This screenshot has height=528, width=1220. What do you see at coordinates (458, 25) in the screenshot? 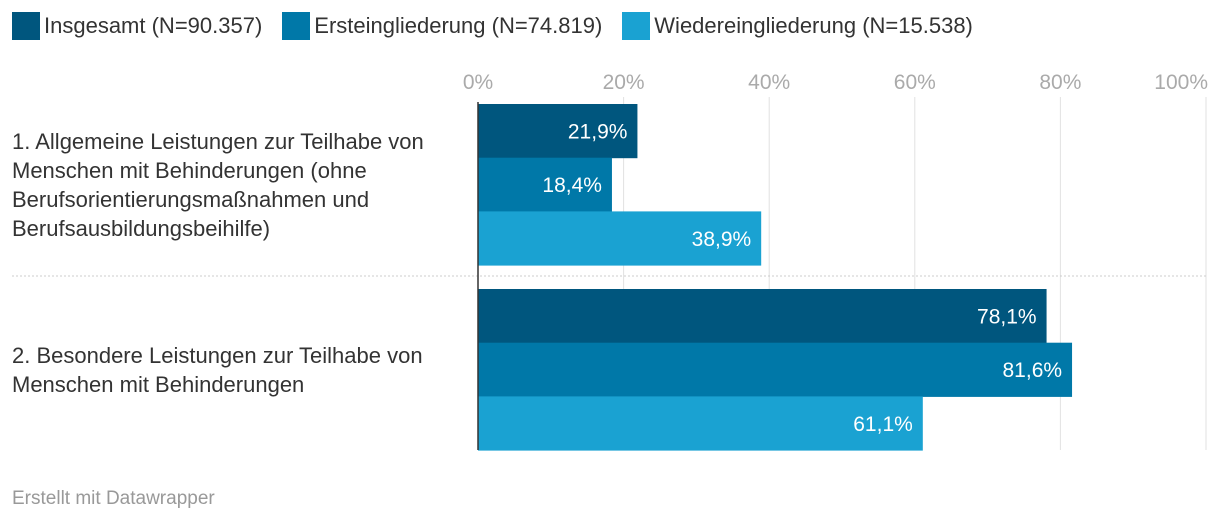
I see `legend-label: Ersteingliederung (N=74.819)` at bounding box center [458, 25].